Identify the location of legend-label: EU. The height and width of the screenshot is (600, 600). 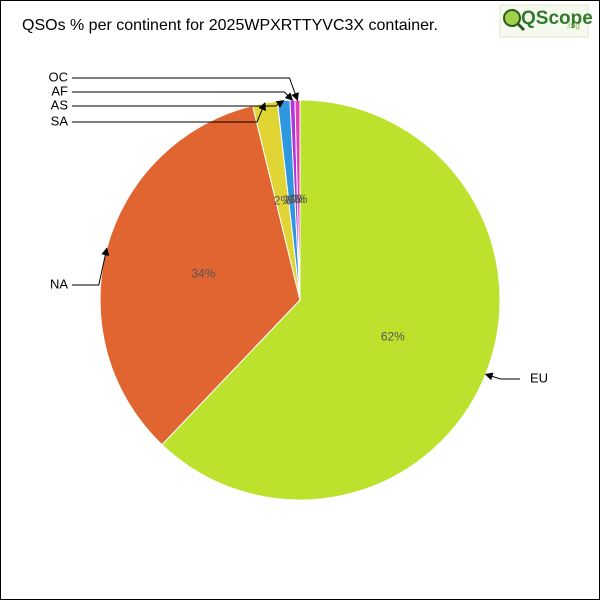
(539, 377).